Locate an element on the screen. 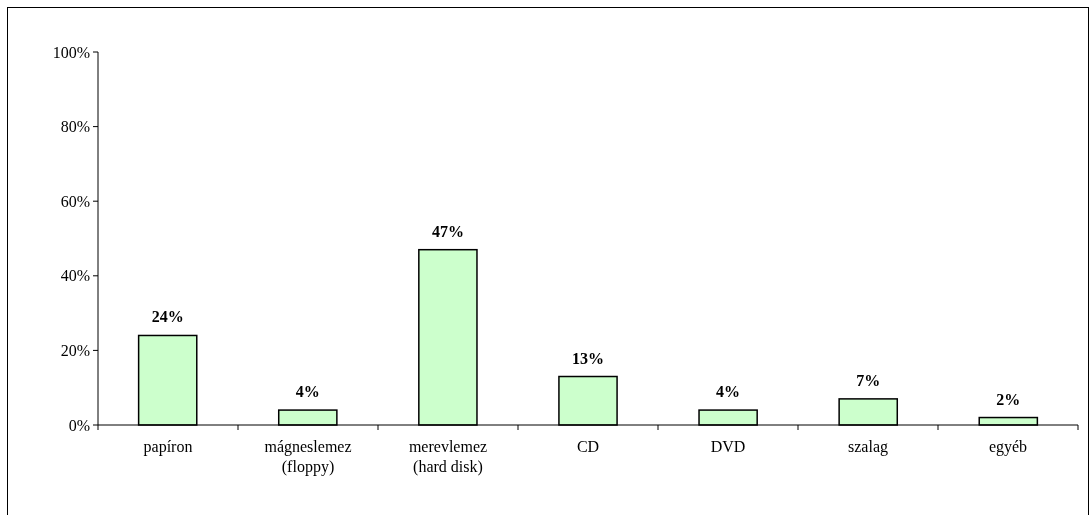 The height and width of the screenshot is (515, 1091). y-tick-label: 40% is located at coordinates (75, 276).